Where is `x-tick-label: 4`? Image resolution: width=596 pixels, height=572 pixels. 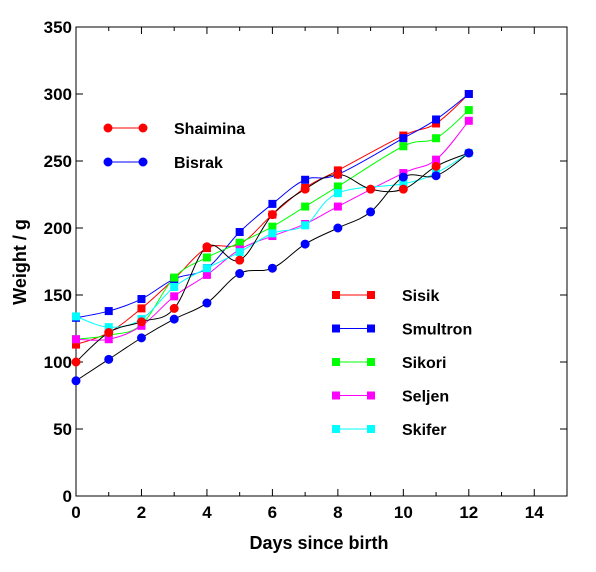
x-tick-label: 4 is located at coordinates (207, 512).